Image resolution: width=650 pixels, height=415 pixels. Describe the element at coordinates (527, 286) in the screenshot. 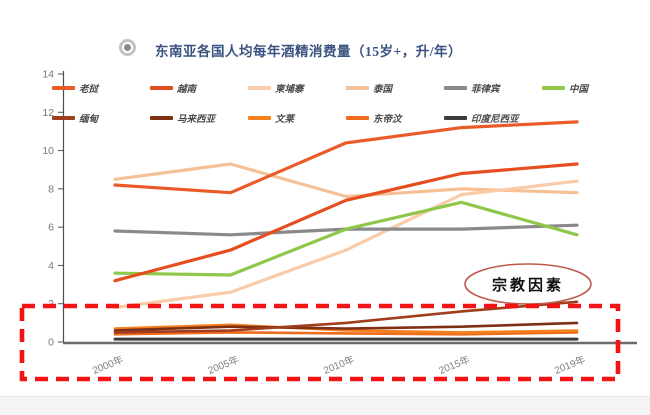

I see `annotation-religion-label: 宗教因素` at that location.